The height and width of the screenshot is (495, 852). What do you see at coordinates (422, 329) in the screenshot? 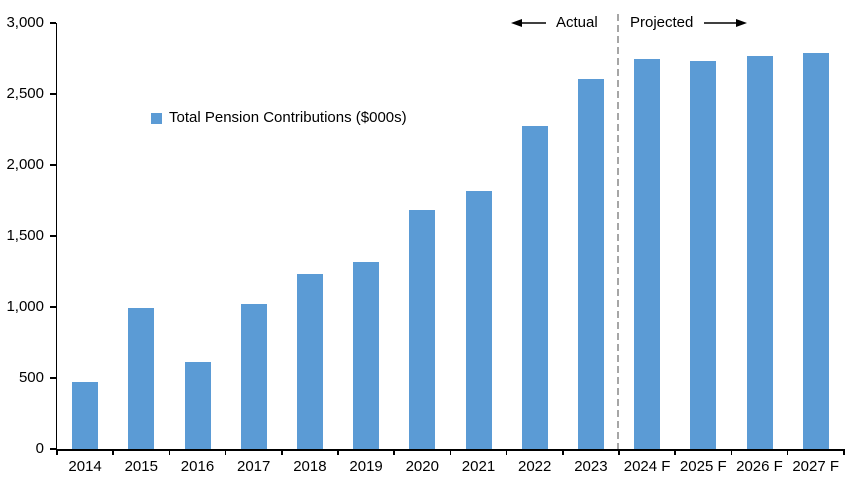
I see `bar-2020` at bounding box center [422, 329].